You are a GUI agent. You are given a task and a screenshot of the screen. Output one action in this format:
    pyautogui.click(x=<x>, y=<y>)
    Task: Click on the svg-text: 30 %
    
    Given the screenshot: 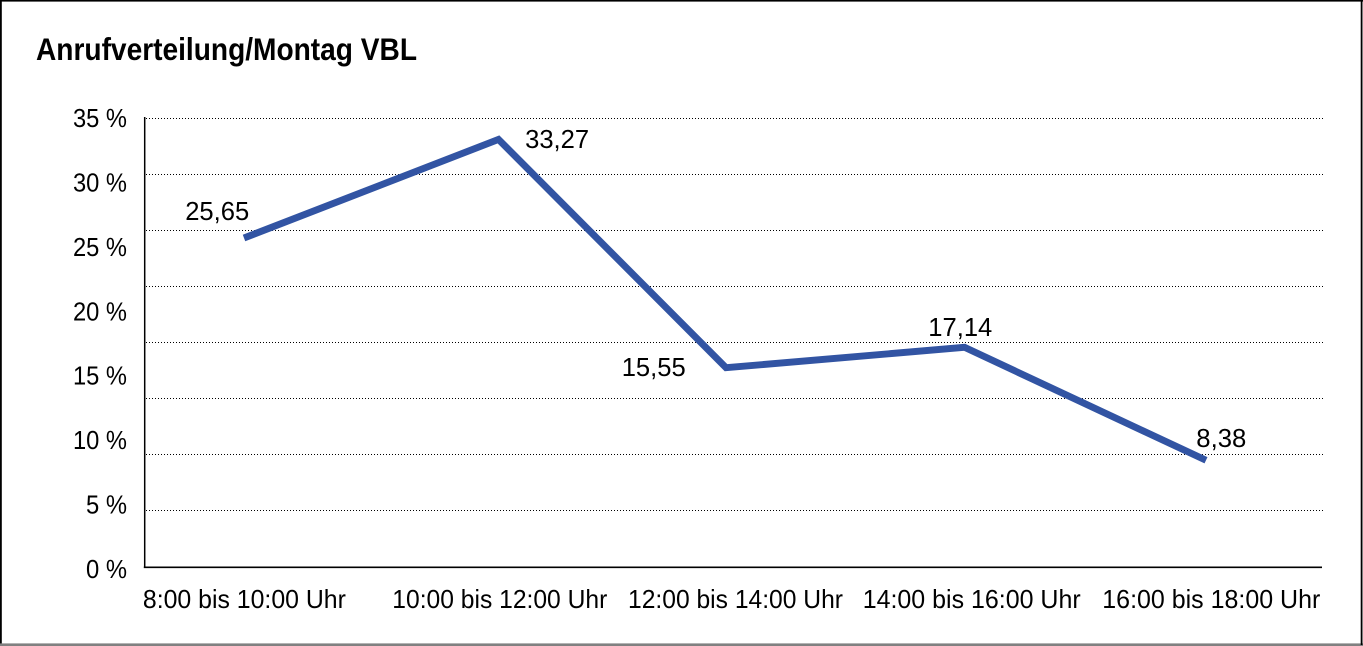 What is the action you would take?
    pyautogui.click(x=100, y=182)
    